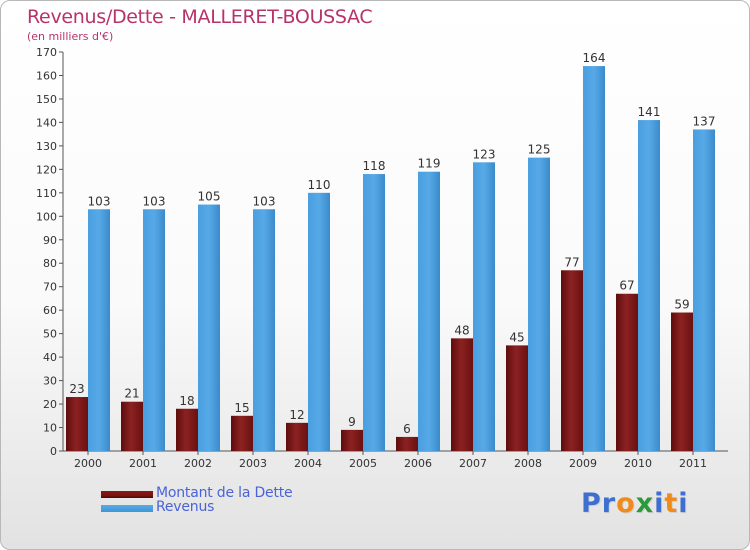 The height and width of the screenshot is (550, 750). Describe the element at coordinates (50, 240) in the screenshot. I see `y-tick-label: 90` at that location.